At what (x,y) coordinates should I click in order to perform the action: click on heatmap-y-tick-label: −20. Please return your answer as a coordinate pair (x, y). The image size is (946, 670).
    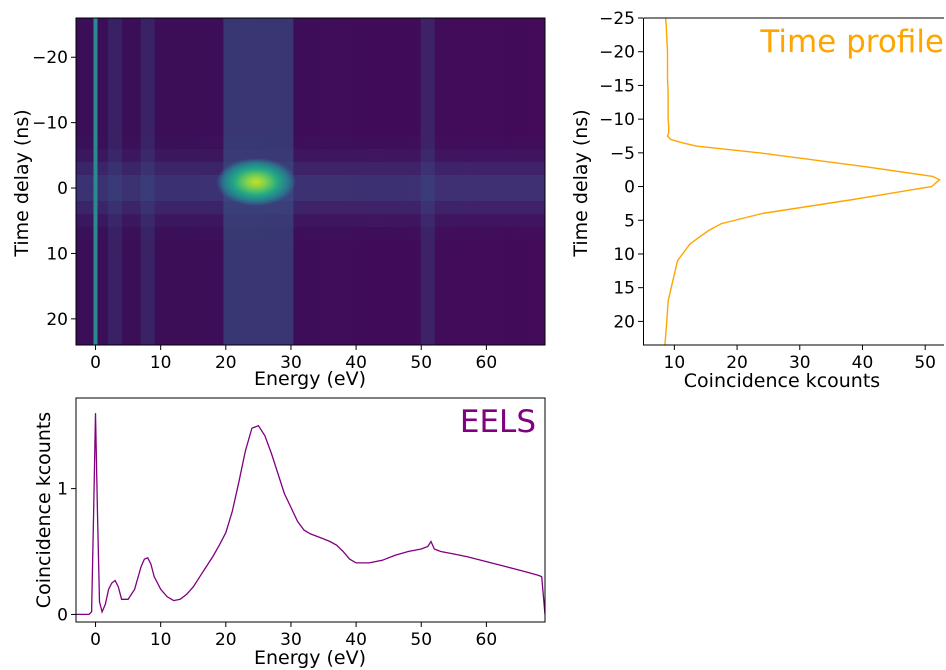
    Looking at the image, I should click on (50, 58).